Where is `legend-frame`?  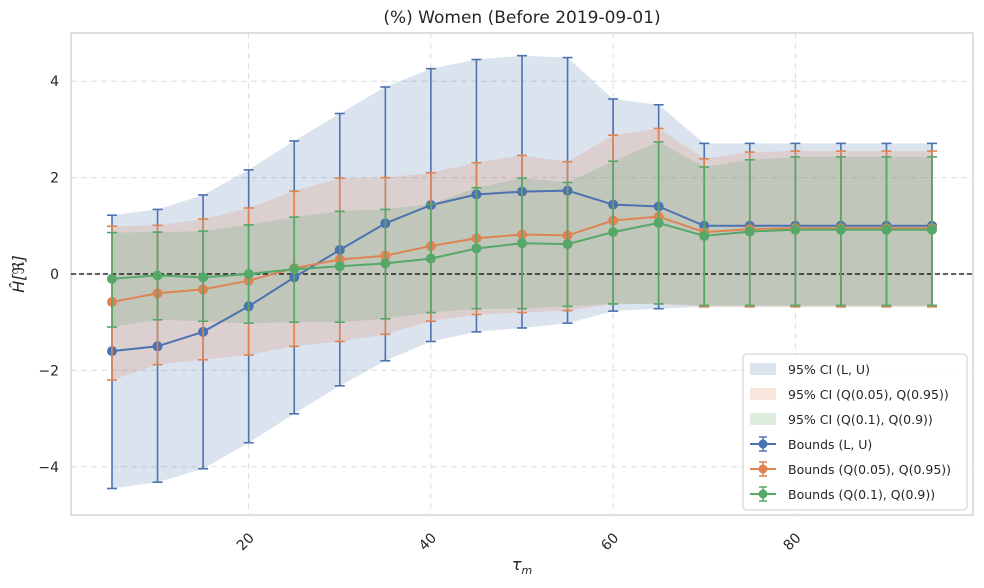 legend-frame is located at coordinates (855, 432).